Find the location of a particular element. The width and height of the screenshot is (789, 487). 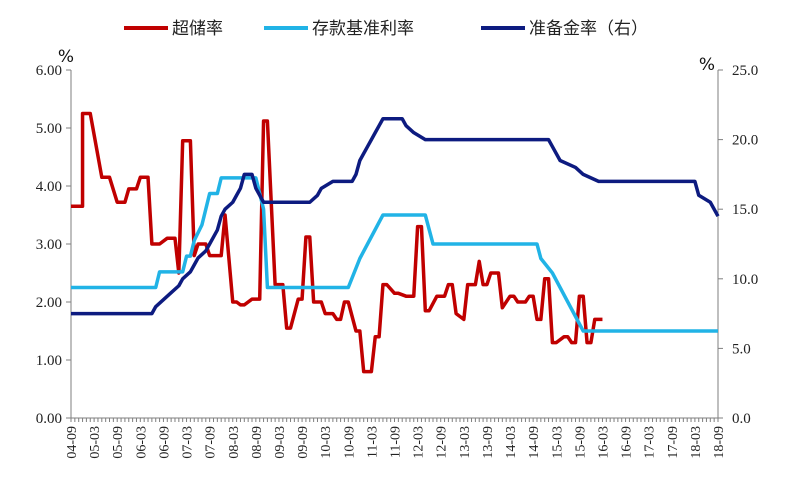

x-tick-label: 18-03 is located at coordinates (696, 442).